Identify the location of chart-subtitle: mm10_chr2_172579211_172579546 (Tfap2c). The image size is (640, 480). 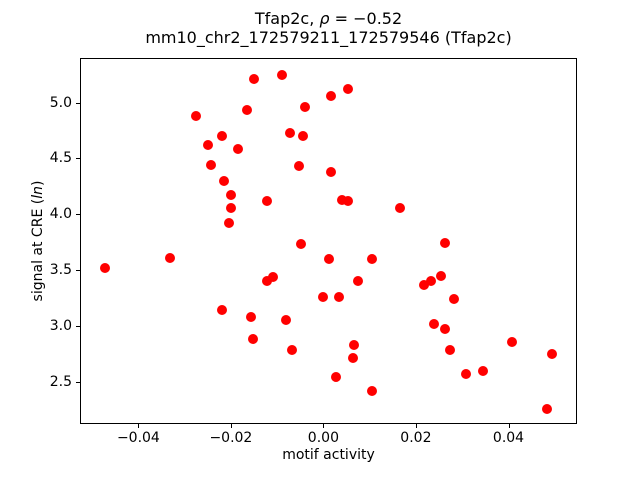
(328, 37).